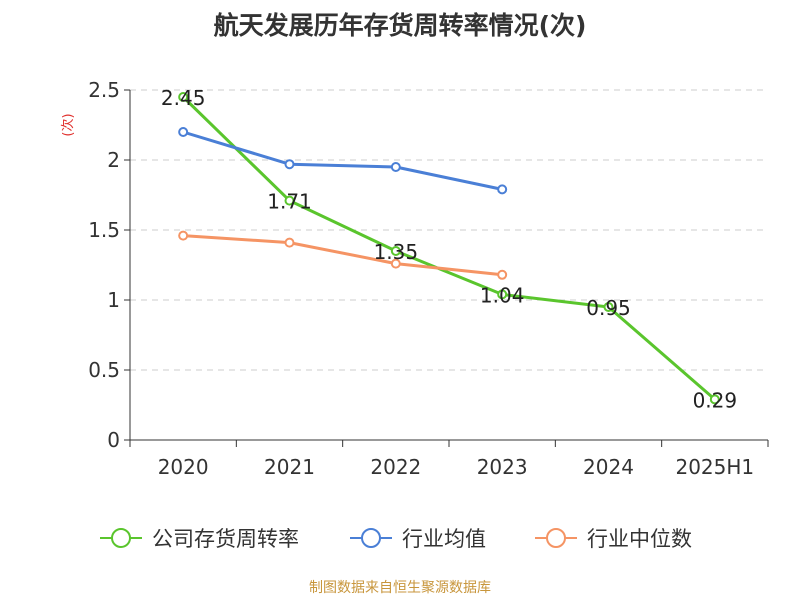  Describe the element at coordinates (444, 539) in the screenshot. I see `legend-label: 行业均值` at that location.